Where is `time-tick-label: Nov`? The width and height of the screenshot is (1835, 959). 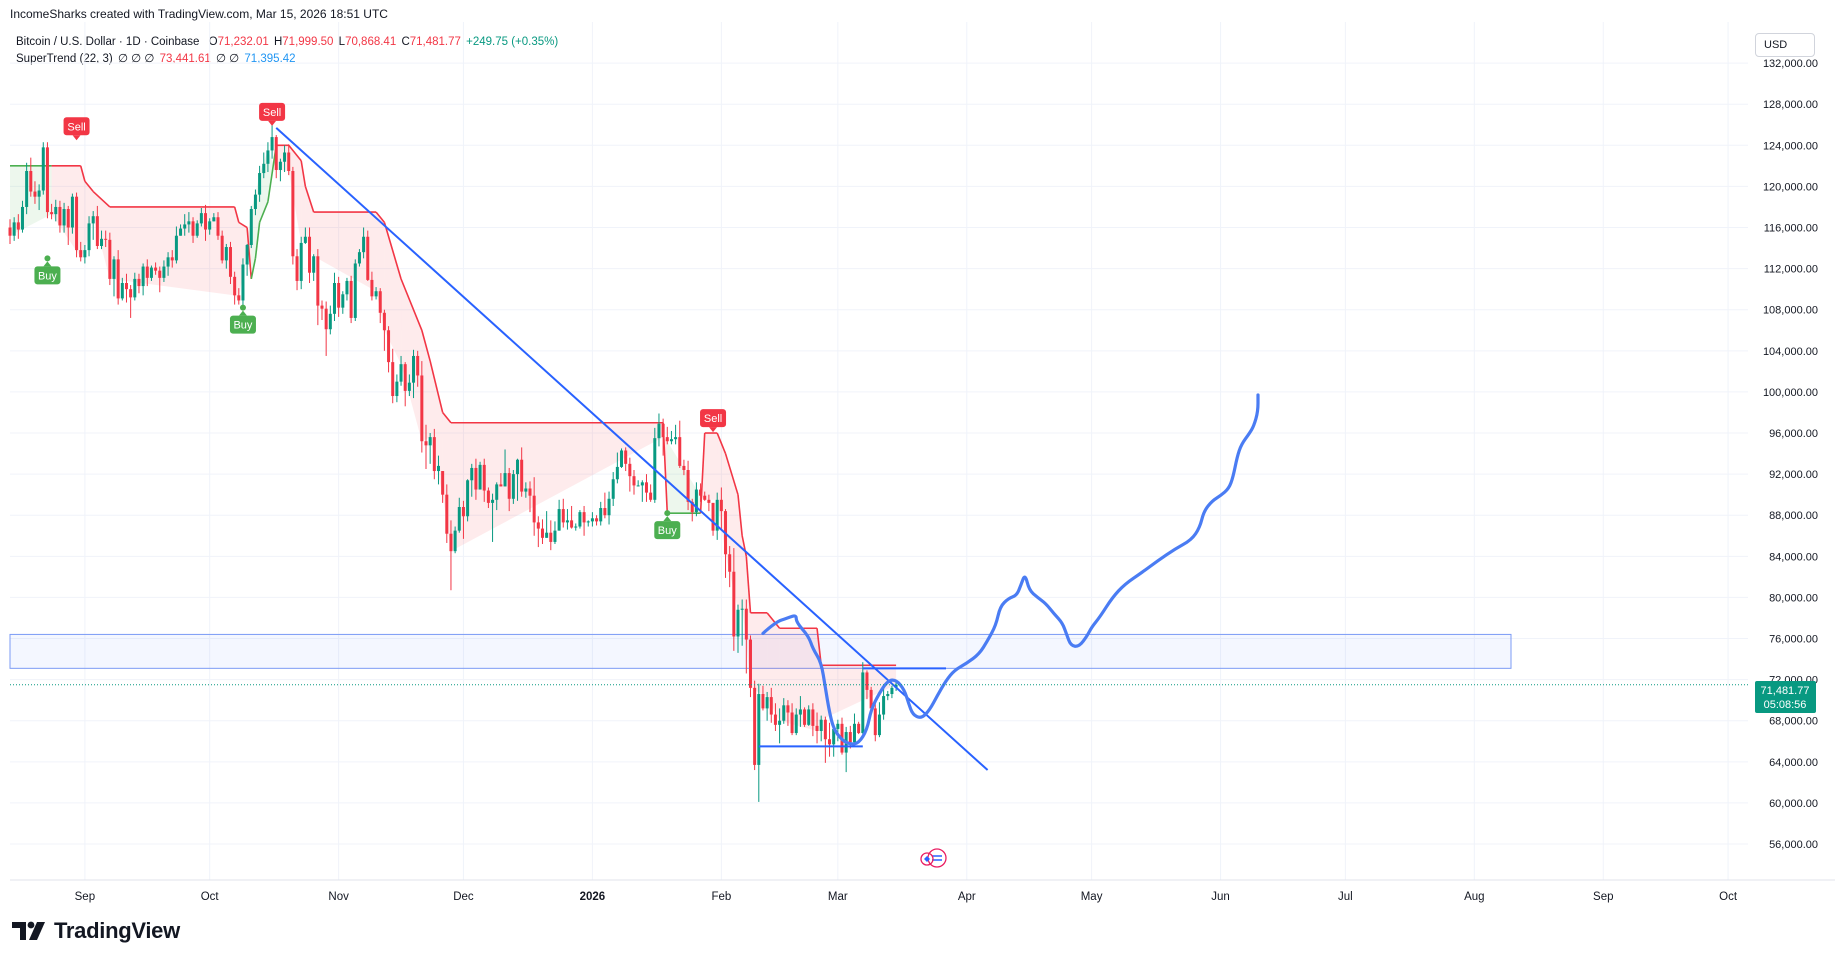
time-tick-label: Nov is located at coordinates (338, 897).